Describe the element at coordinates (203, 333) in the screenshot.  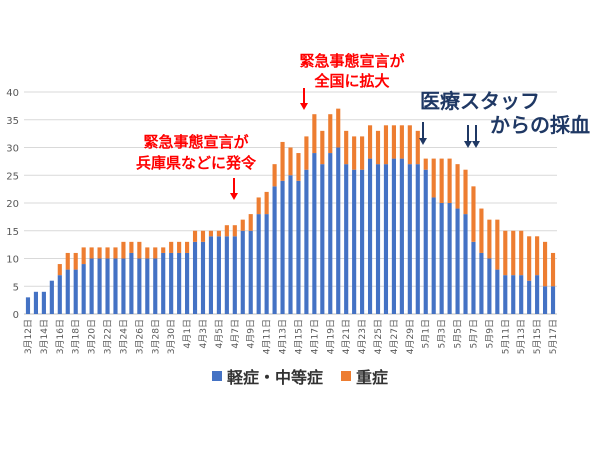
I see `x-tick-label: 4月3日` at that location.